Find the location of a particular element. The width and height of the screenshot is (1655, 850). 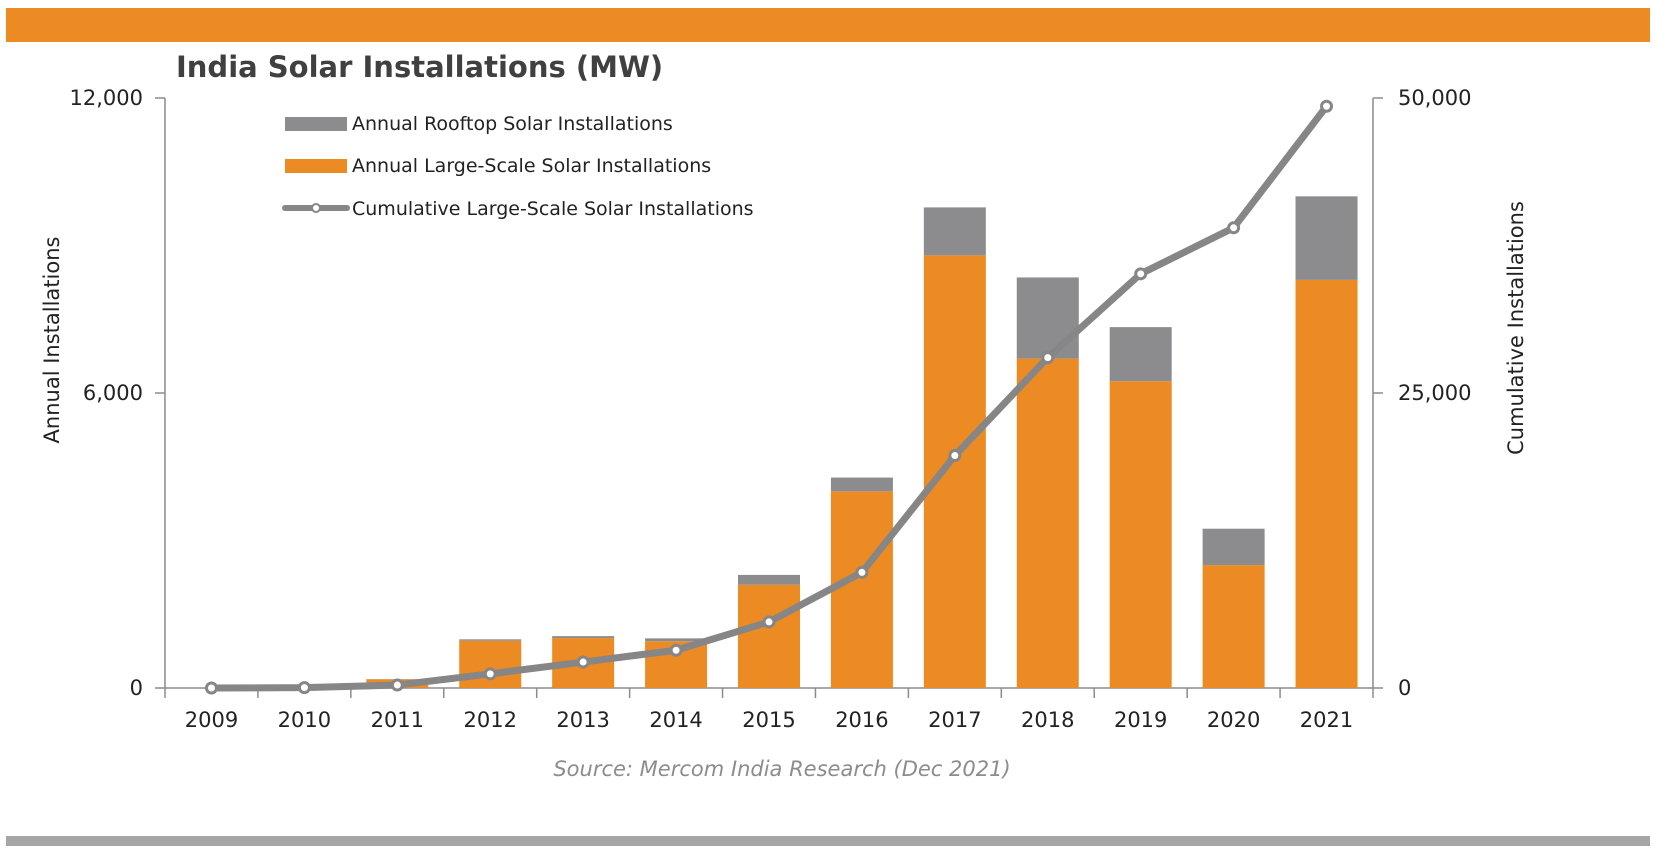

bar-large-scale-2012 is located at coordinates (490, 664).